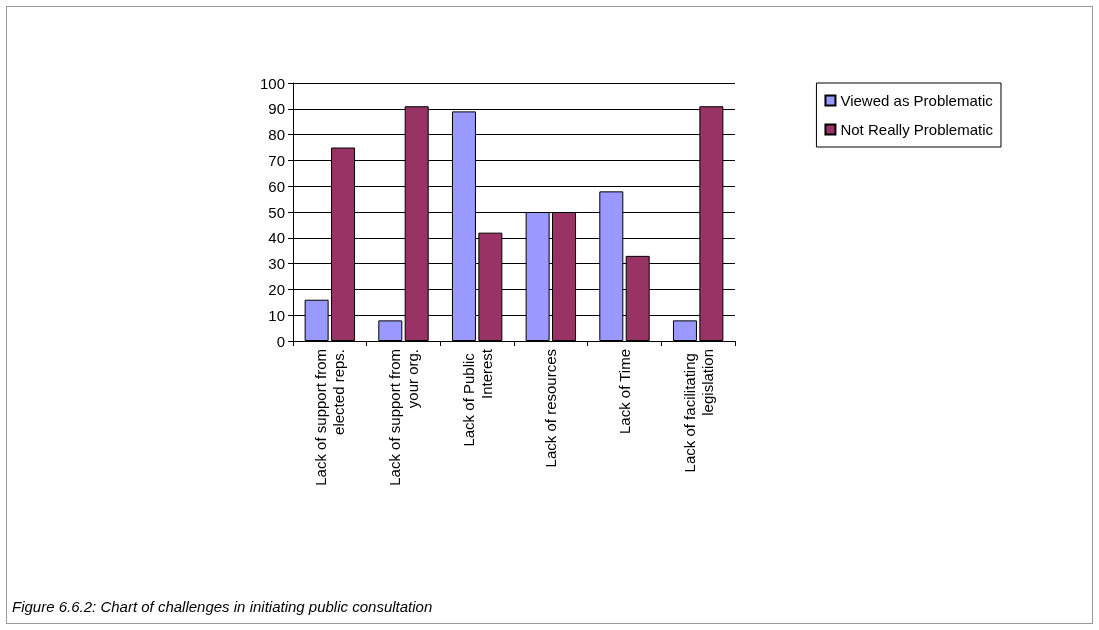  Describe the element at coordinates (222, 606) in the screenshot. I see `caption: Figure 6.6.2: Chart of challenges in initiating public consultation` at that location.